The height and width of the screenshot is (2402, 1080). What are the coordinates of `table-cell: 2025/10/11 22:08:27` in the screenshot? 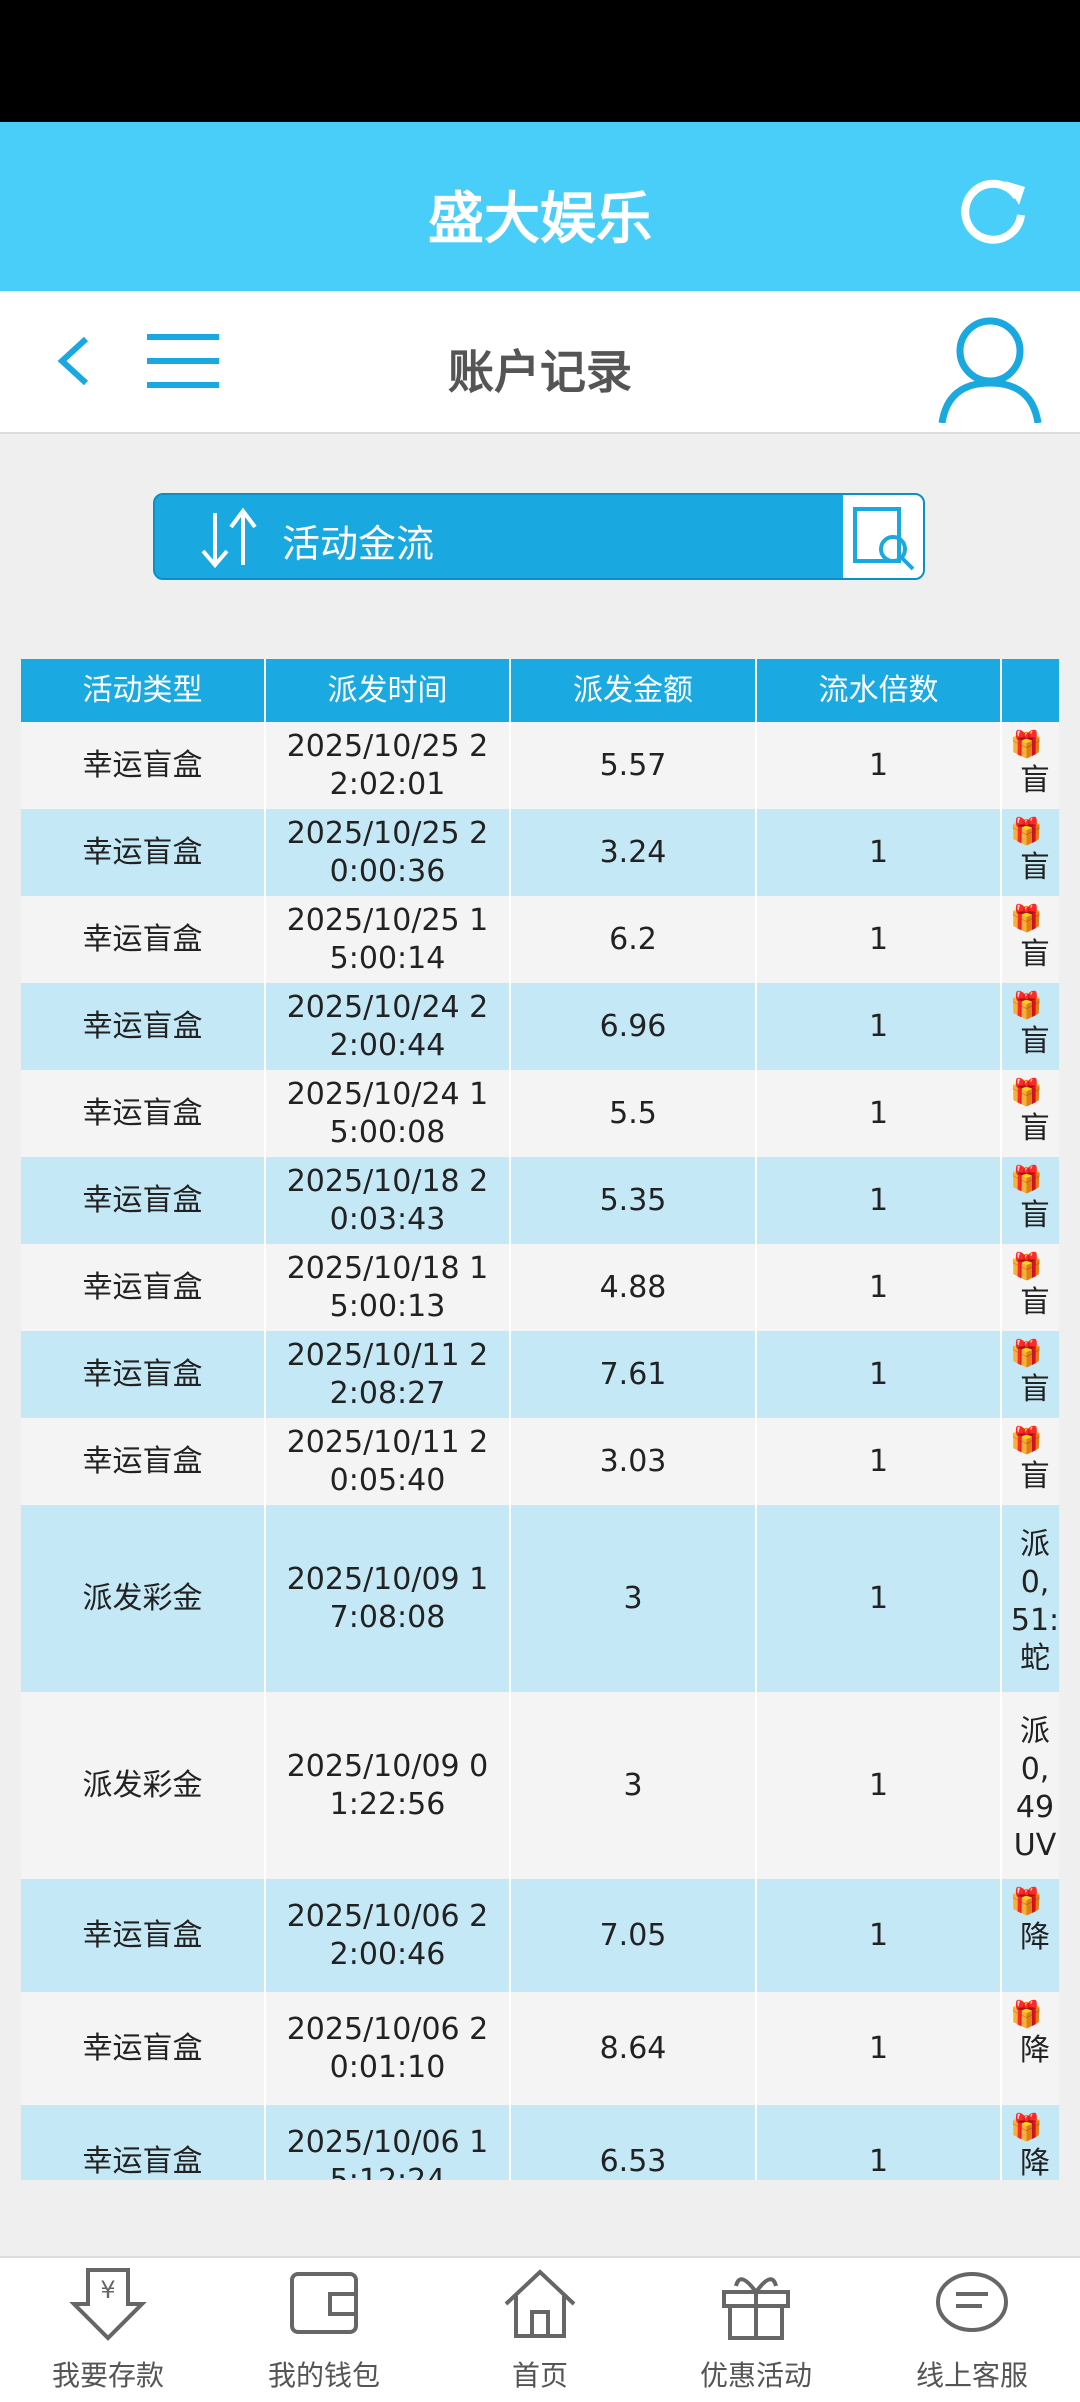 It's located at (388, 1374).